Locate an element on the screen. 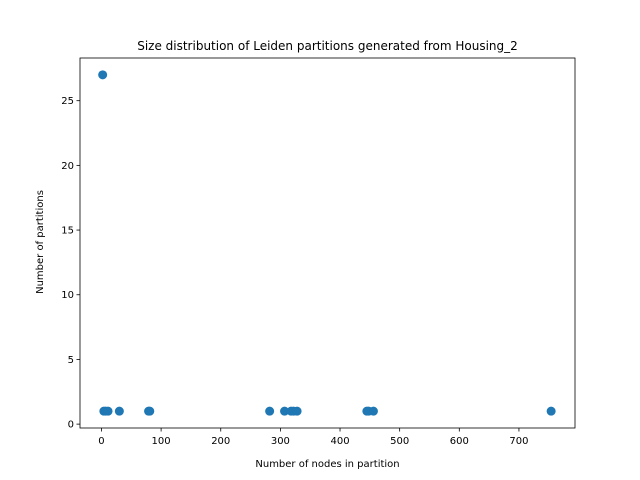  y-tick-label-15: 15 is located at coordinates (67, 231).